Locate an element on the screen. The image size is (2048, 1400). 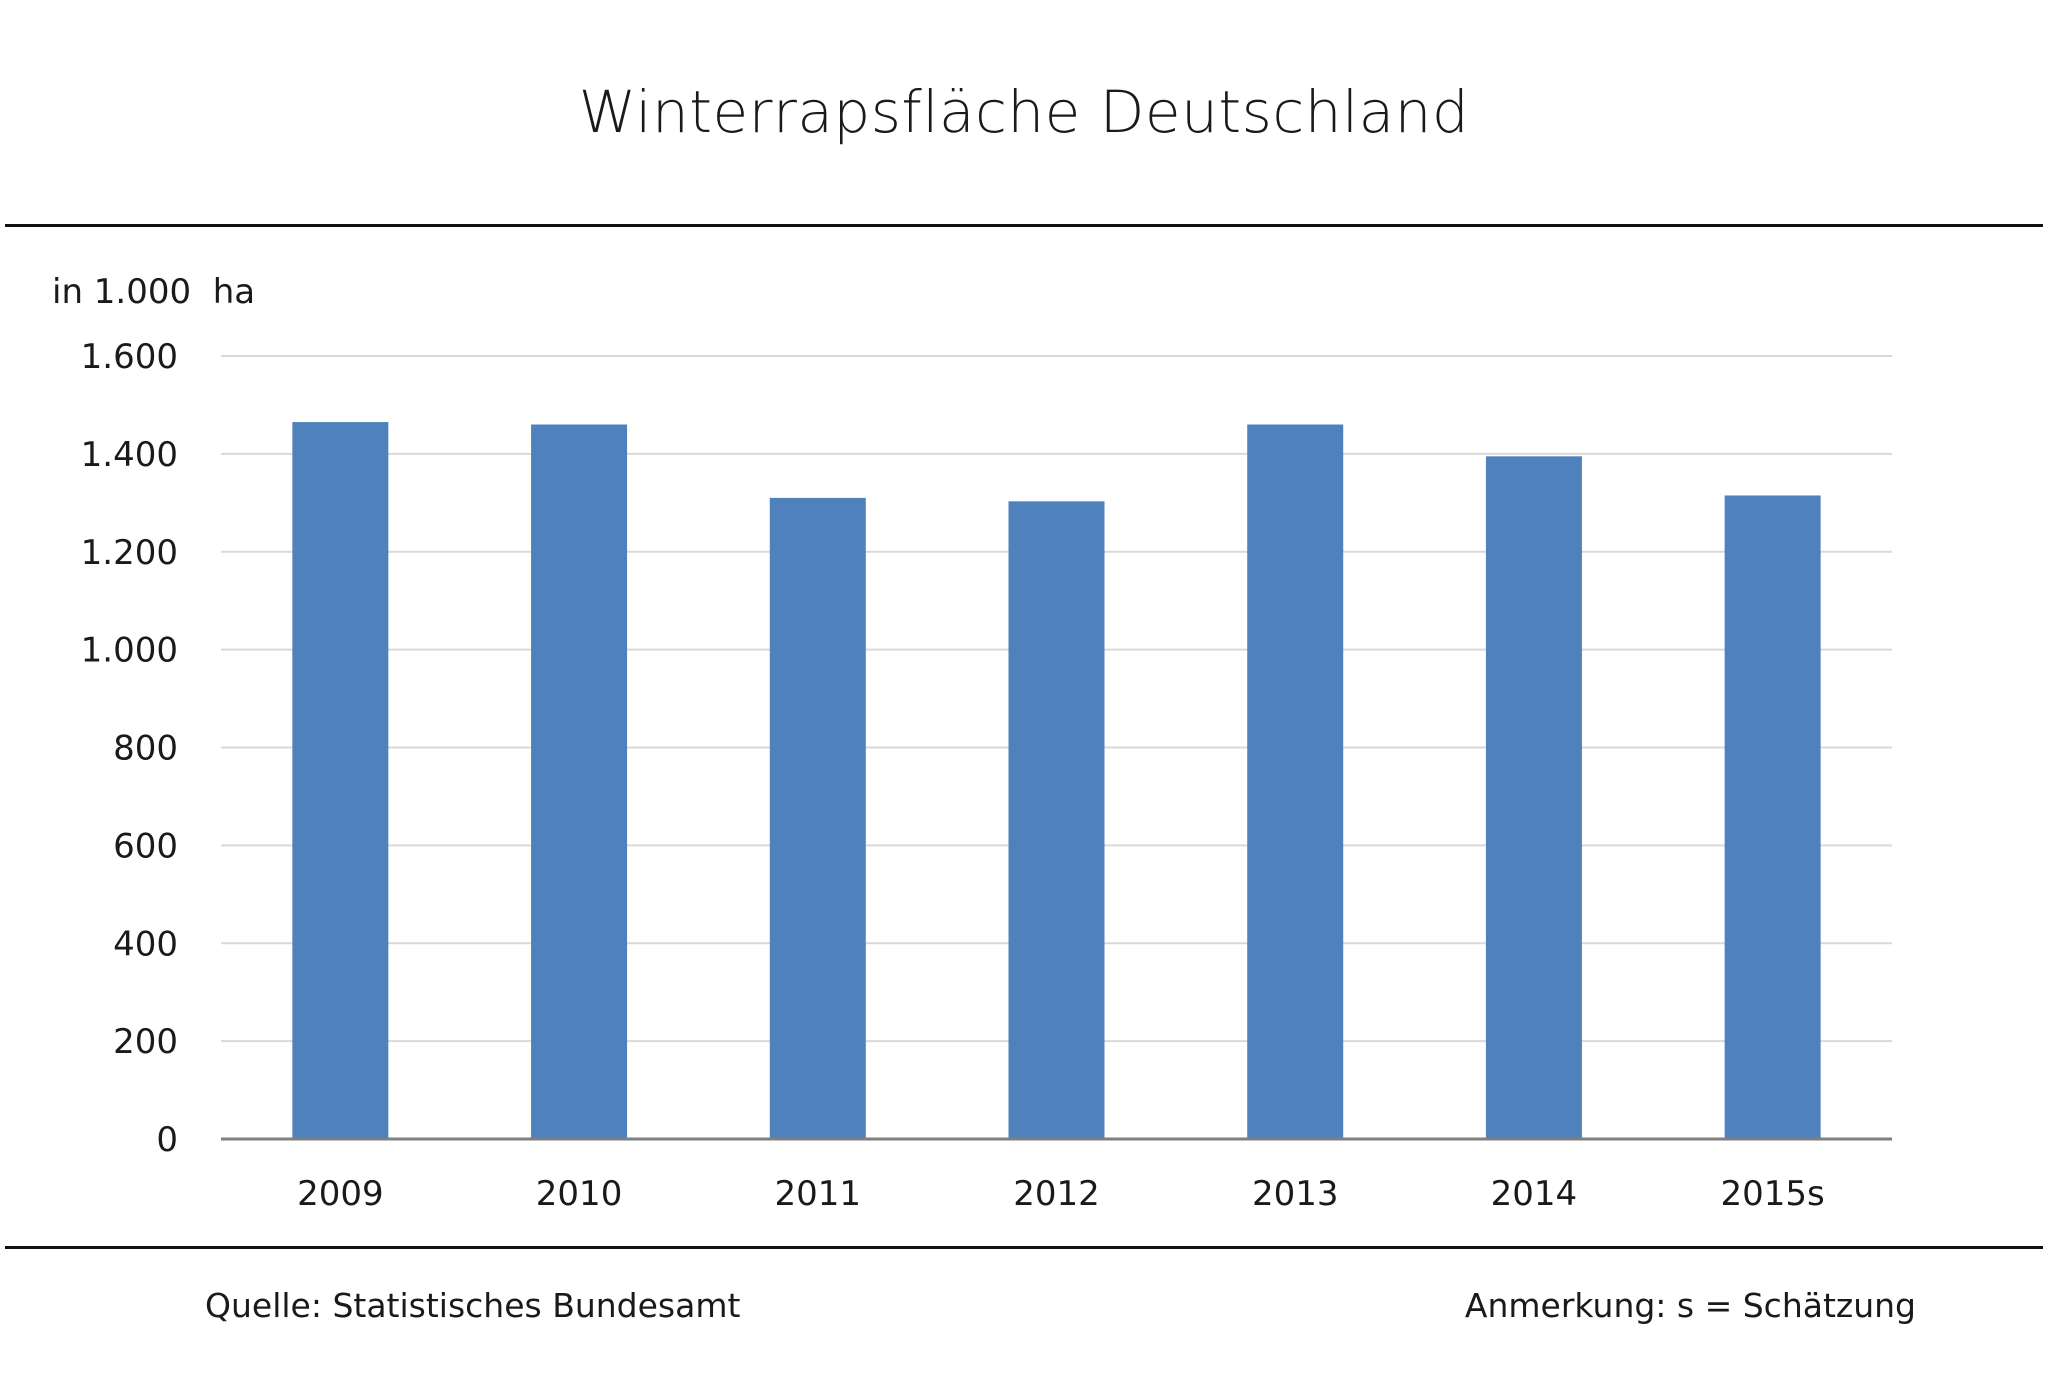
y-tick-label: 400 is located at coordinates (145, 944).